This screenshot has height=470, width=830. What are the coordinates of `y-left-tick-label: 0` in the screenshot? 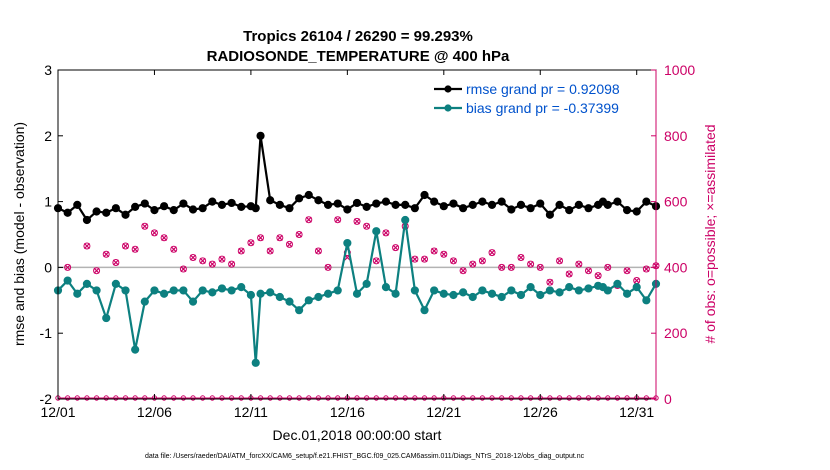 It's located at (48, 267).